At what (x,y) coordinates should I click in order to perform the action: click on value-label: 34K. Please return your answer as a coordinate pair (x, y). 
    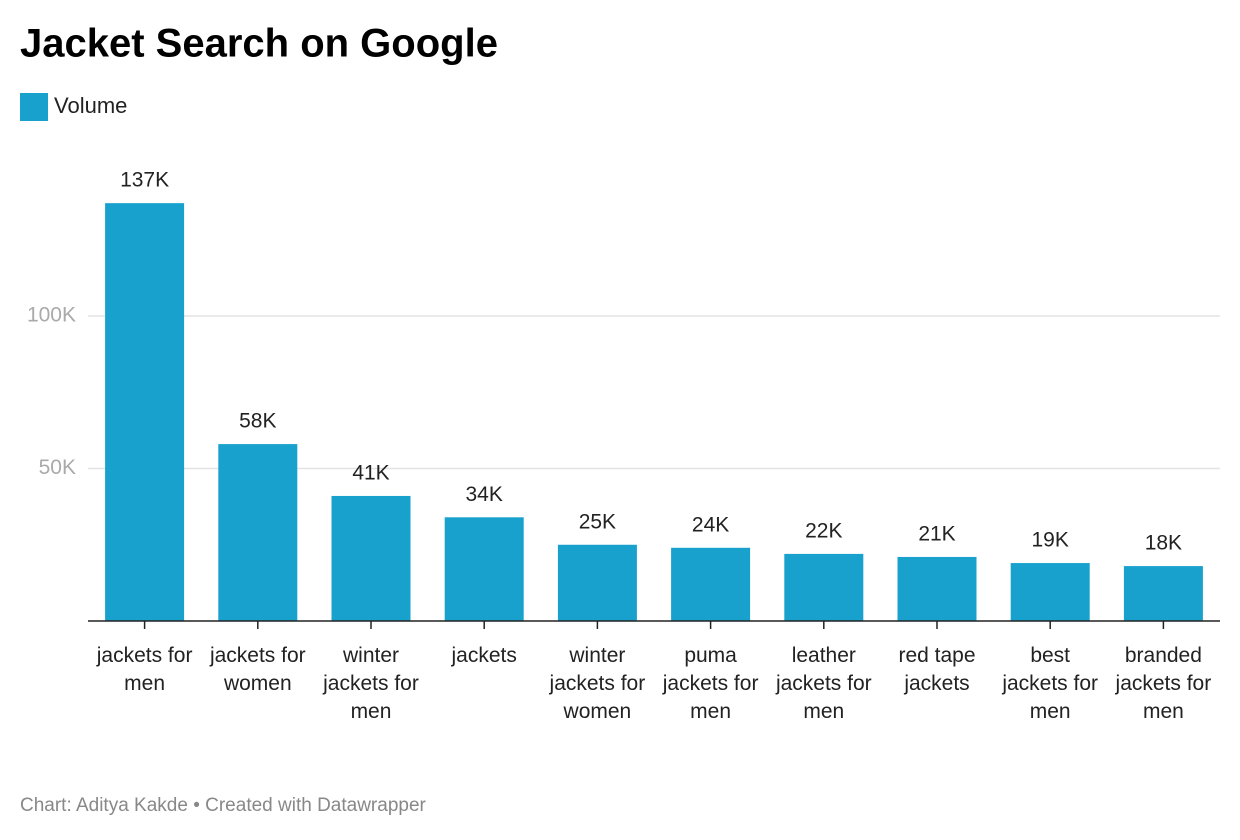
    Looking at the image, I should click on (484, 494).